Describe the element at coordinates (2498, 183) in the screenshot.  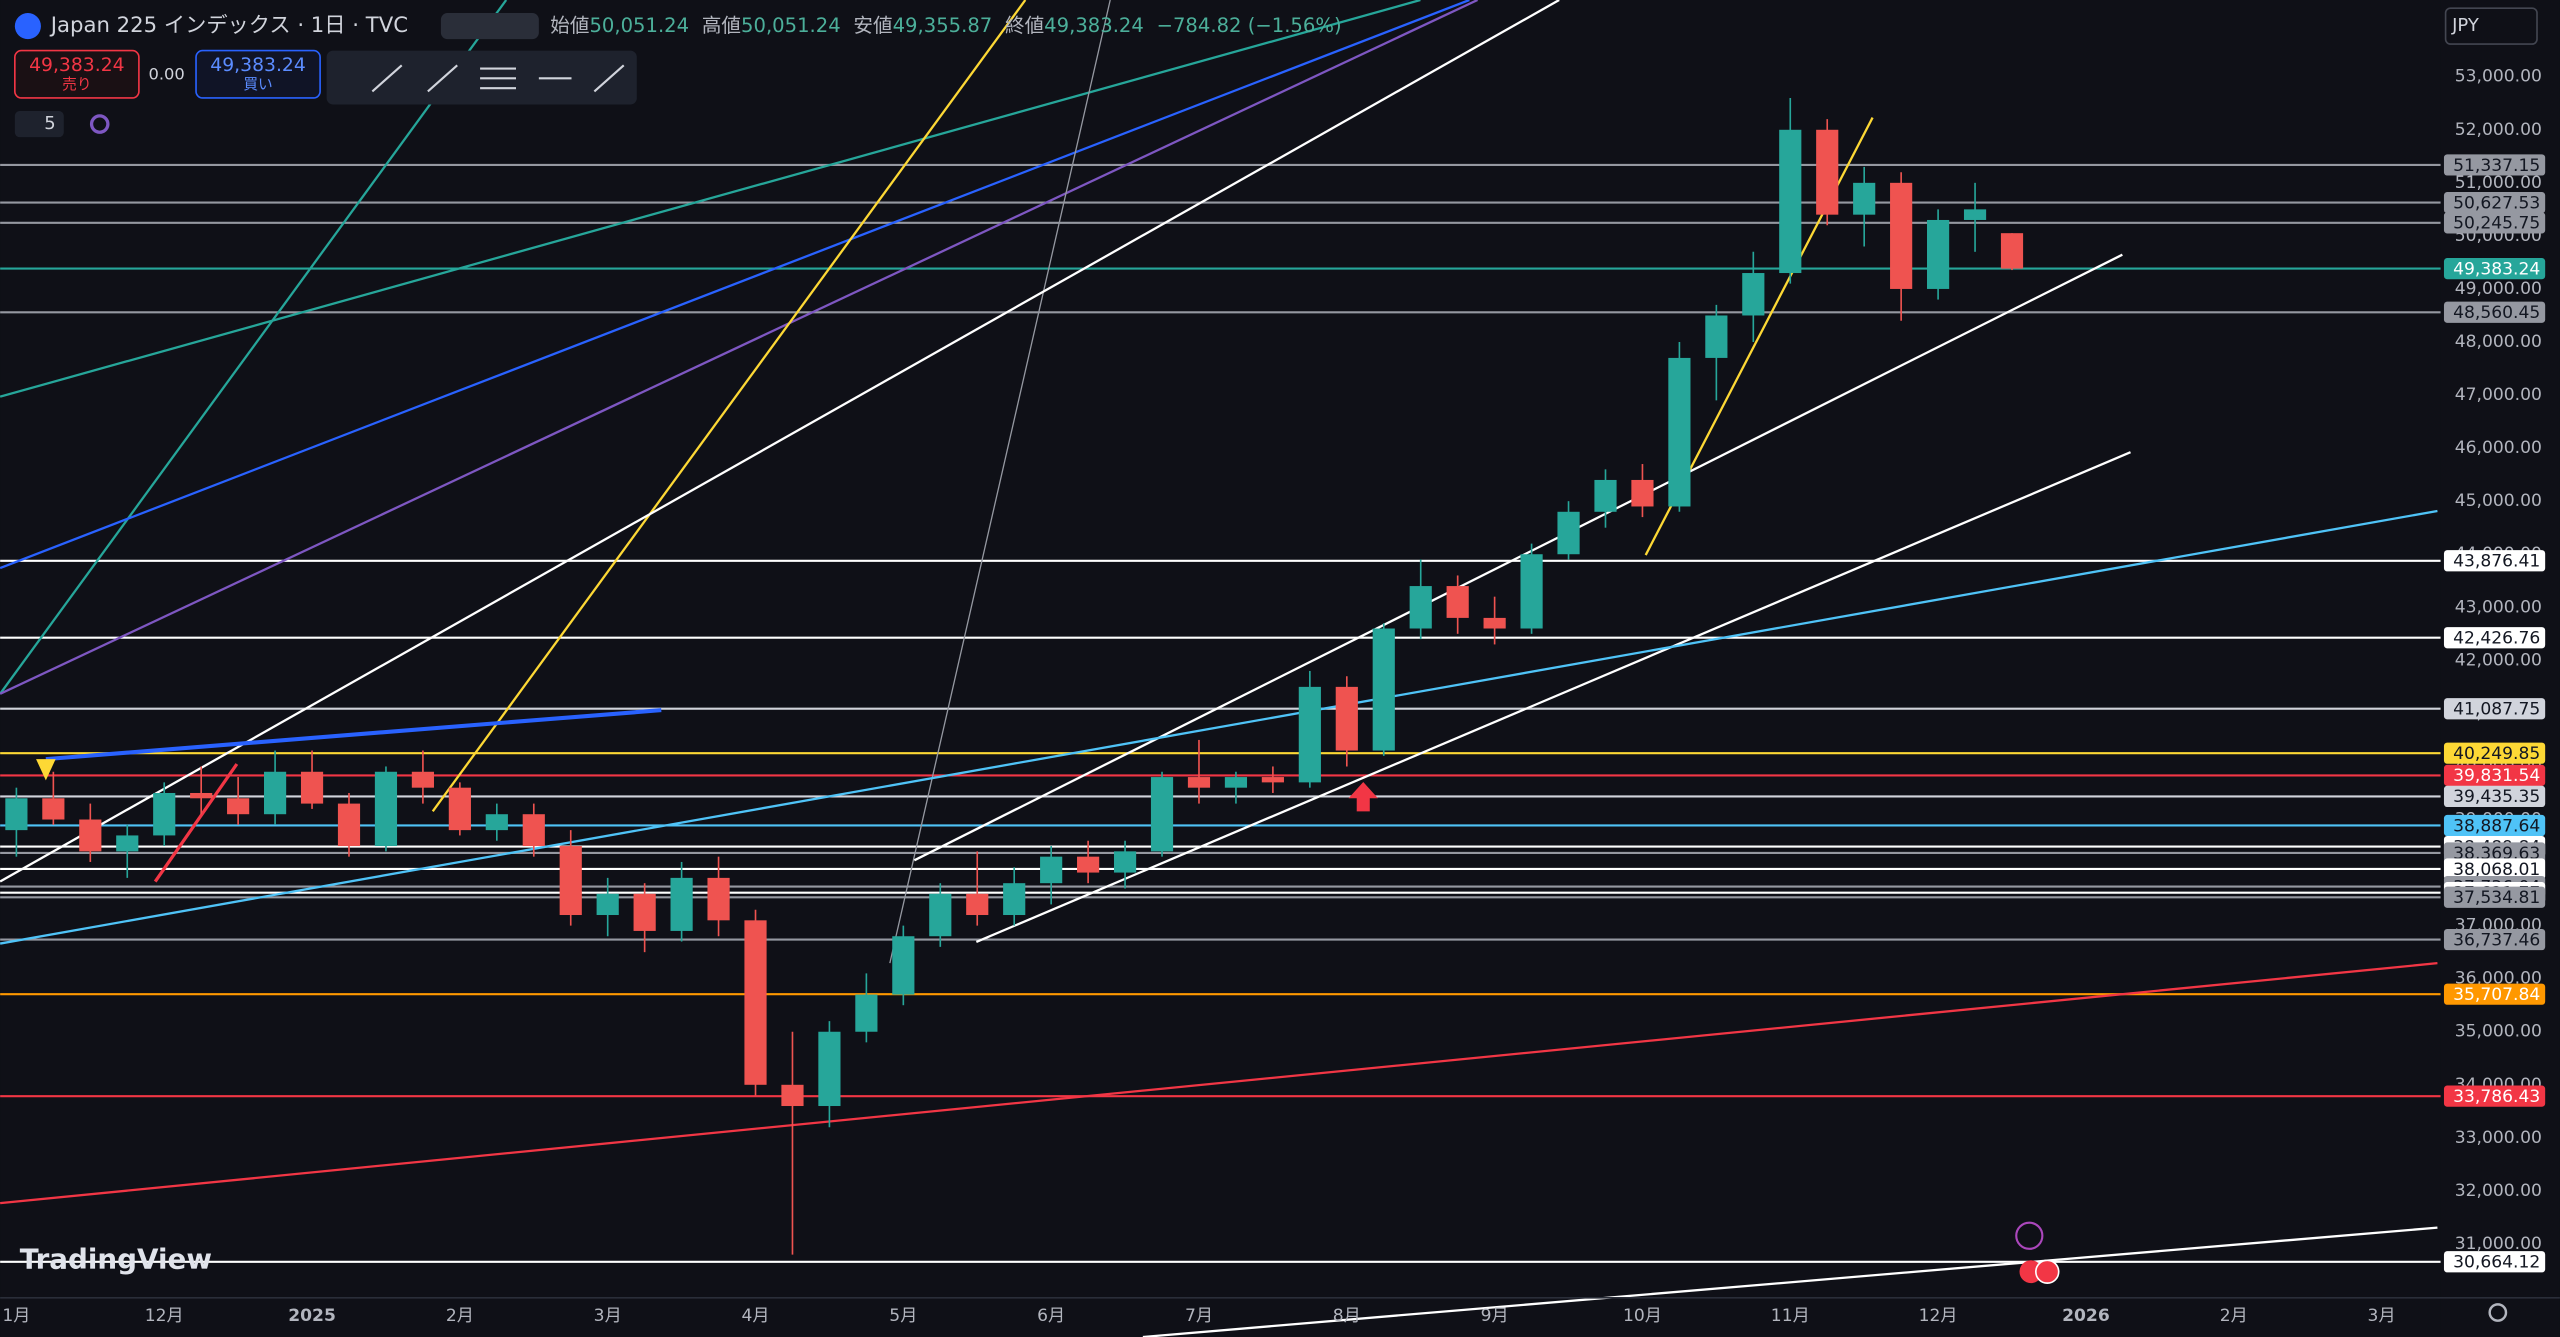
I see `y-tick-label: 51,000.00` at that location.